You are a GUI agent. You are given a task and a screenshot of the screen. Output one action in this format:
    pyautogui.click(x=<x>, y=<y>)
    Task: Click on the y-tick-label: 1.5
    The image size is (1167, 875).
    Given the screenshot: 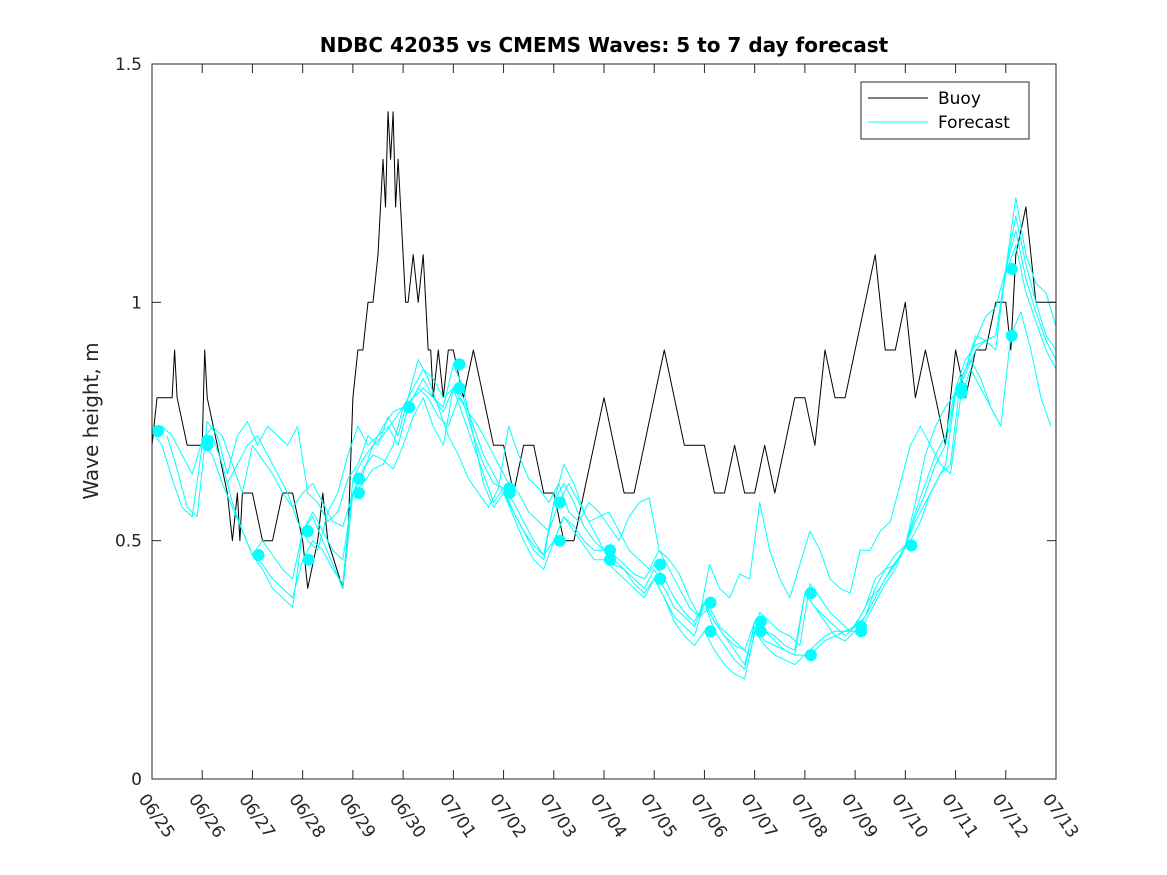 What is the action you would take?
    pyautogui.click(x=128, y=65)
    